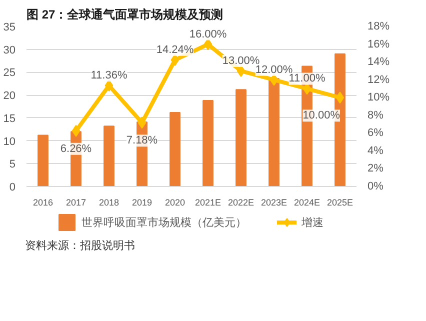  I want to click on x-tick-label: 2024E, so click(307, 203).